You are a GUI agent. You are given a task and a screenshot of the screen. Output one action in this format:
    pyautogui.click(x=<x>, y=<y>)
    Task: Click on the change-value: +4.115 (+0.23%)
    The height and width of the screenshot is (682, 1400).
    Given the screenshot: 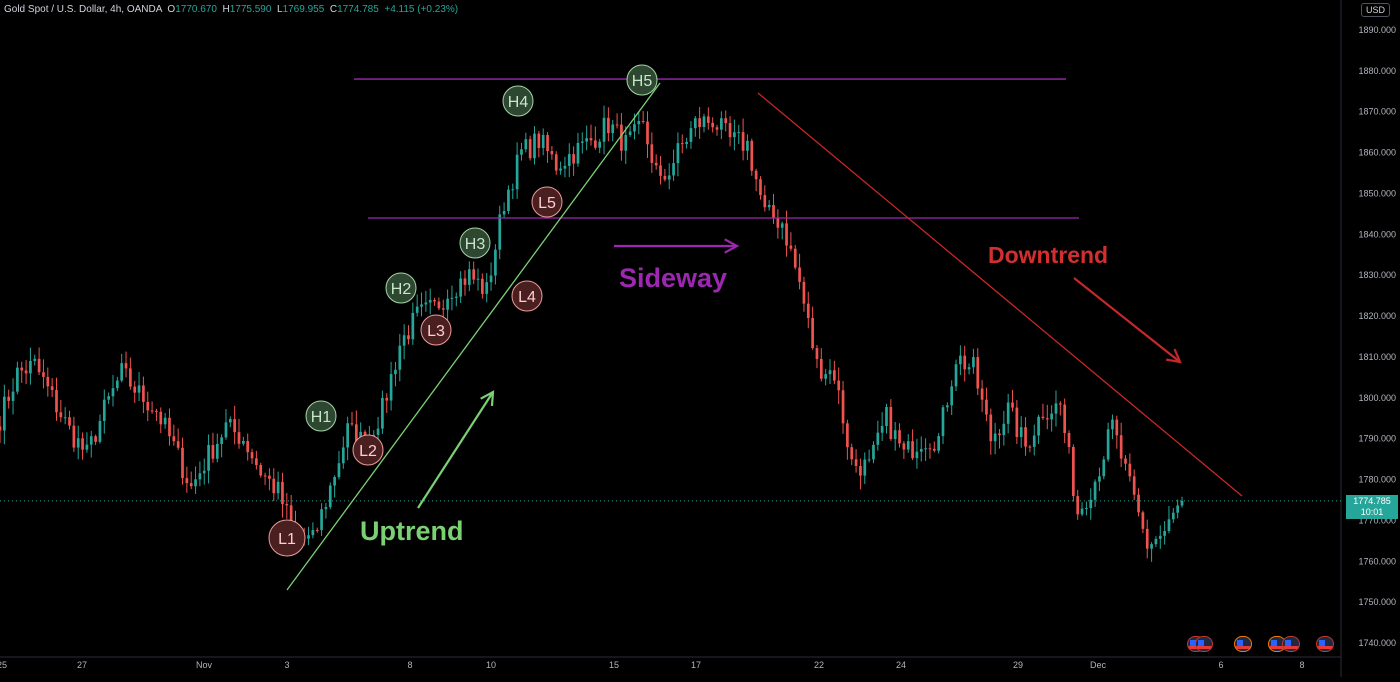 What is the action you would take?
    pyautogui.click(x=421, y=9)
    